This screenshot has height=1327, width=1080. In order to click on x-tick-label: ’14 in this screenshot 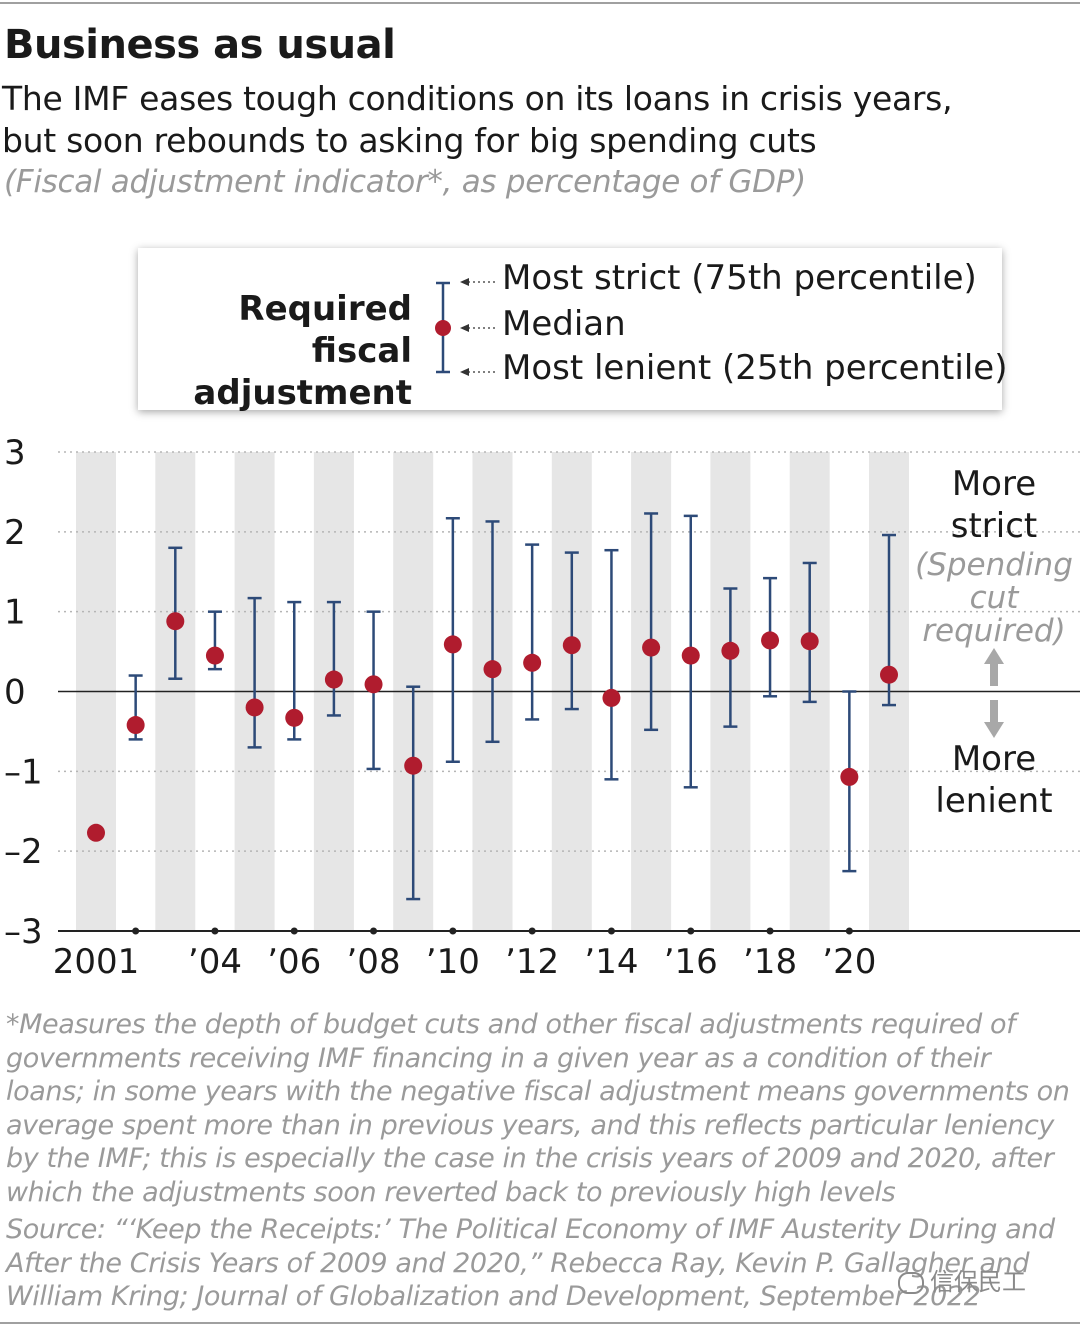, I will do `click(611, 962)`.